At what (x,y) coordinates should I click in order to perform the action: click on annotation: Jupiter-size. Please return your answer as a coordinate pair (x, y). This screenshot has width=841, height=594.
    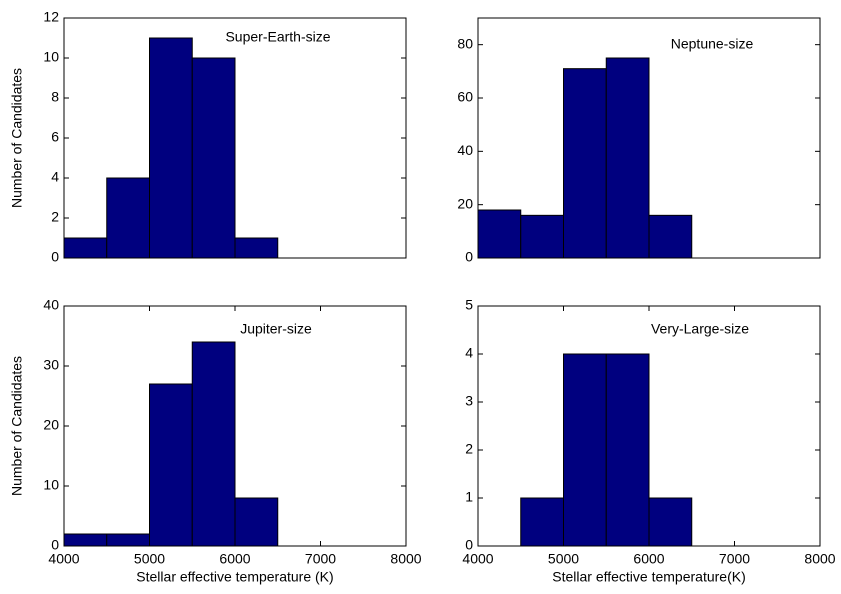
    Looking at the image, I should click on (276, 329).